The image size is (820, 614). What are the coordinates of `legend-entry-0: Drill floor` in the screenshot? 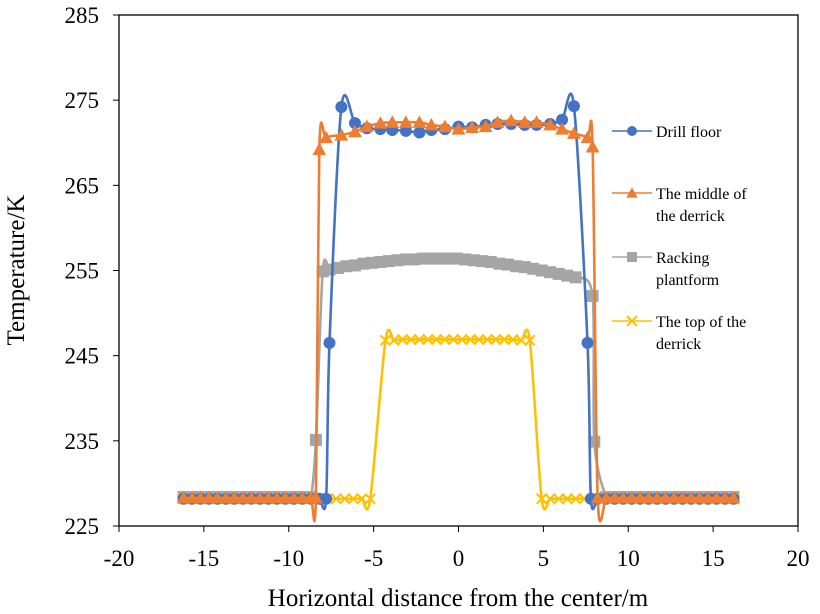 It's located at (667, 132).